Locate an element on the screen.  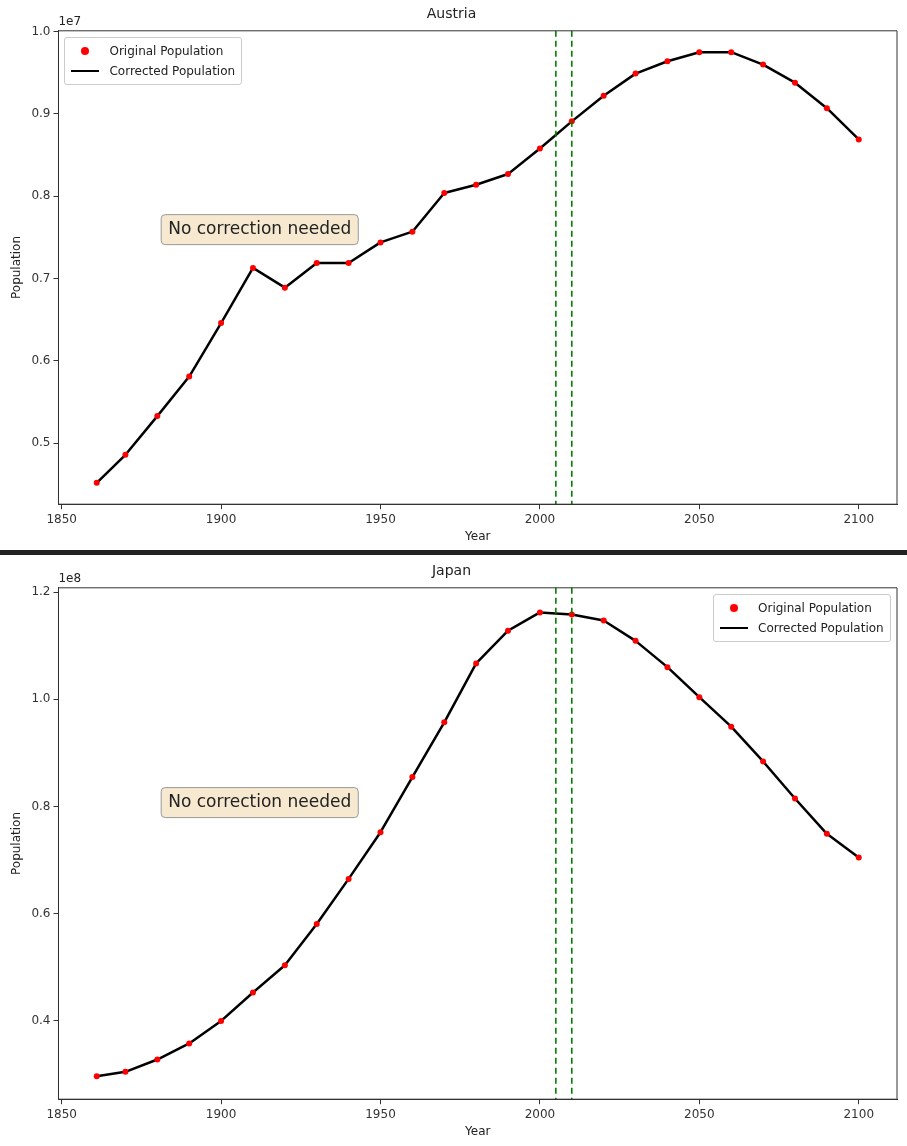
y-tick-label: 0.7 is located at coordinates (41, 277).